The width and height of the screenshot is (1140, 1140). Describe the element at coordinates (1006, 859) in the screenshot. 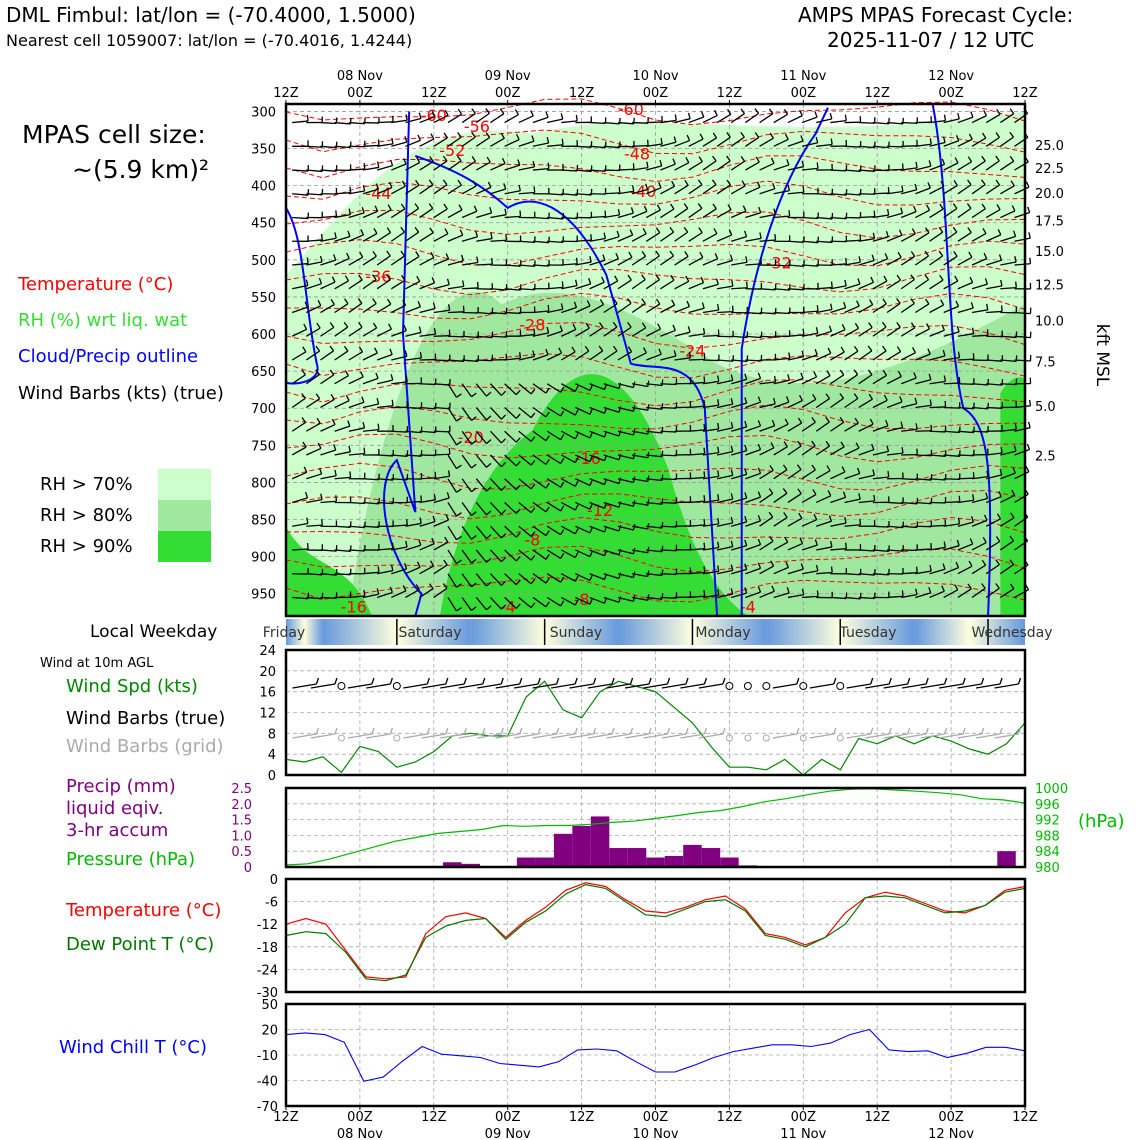

I see `precip-bar` at that location.